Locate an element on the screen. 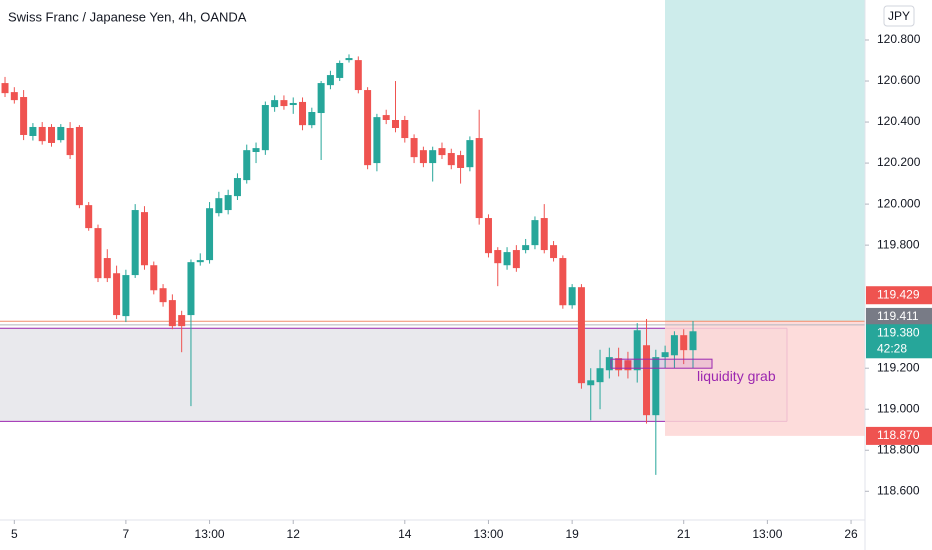 This screenshot has height=550, width=932. liquidity-label: liquidity grab is located at coordinates (736, 376).